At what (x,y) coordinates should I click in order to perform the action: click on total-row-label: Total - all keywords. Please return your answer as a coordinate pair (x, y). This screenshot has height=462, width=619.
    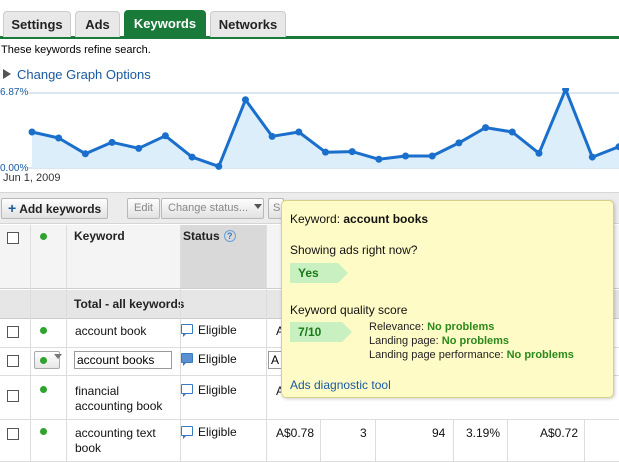
    Looking at the image, I should click on (129, 304).